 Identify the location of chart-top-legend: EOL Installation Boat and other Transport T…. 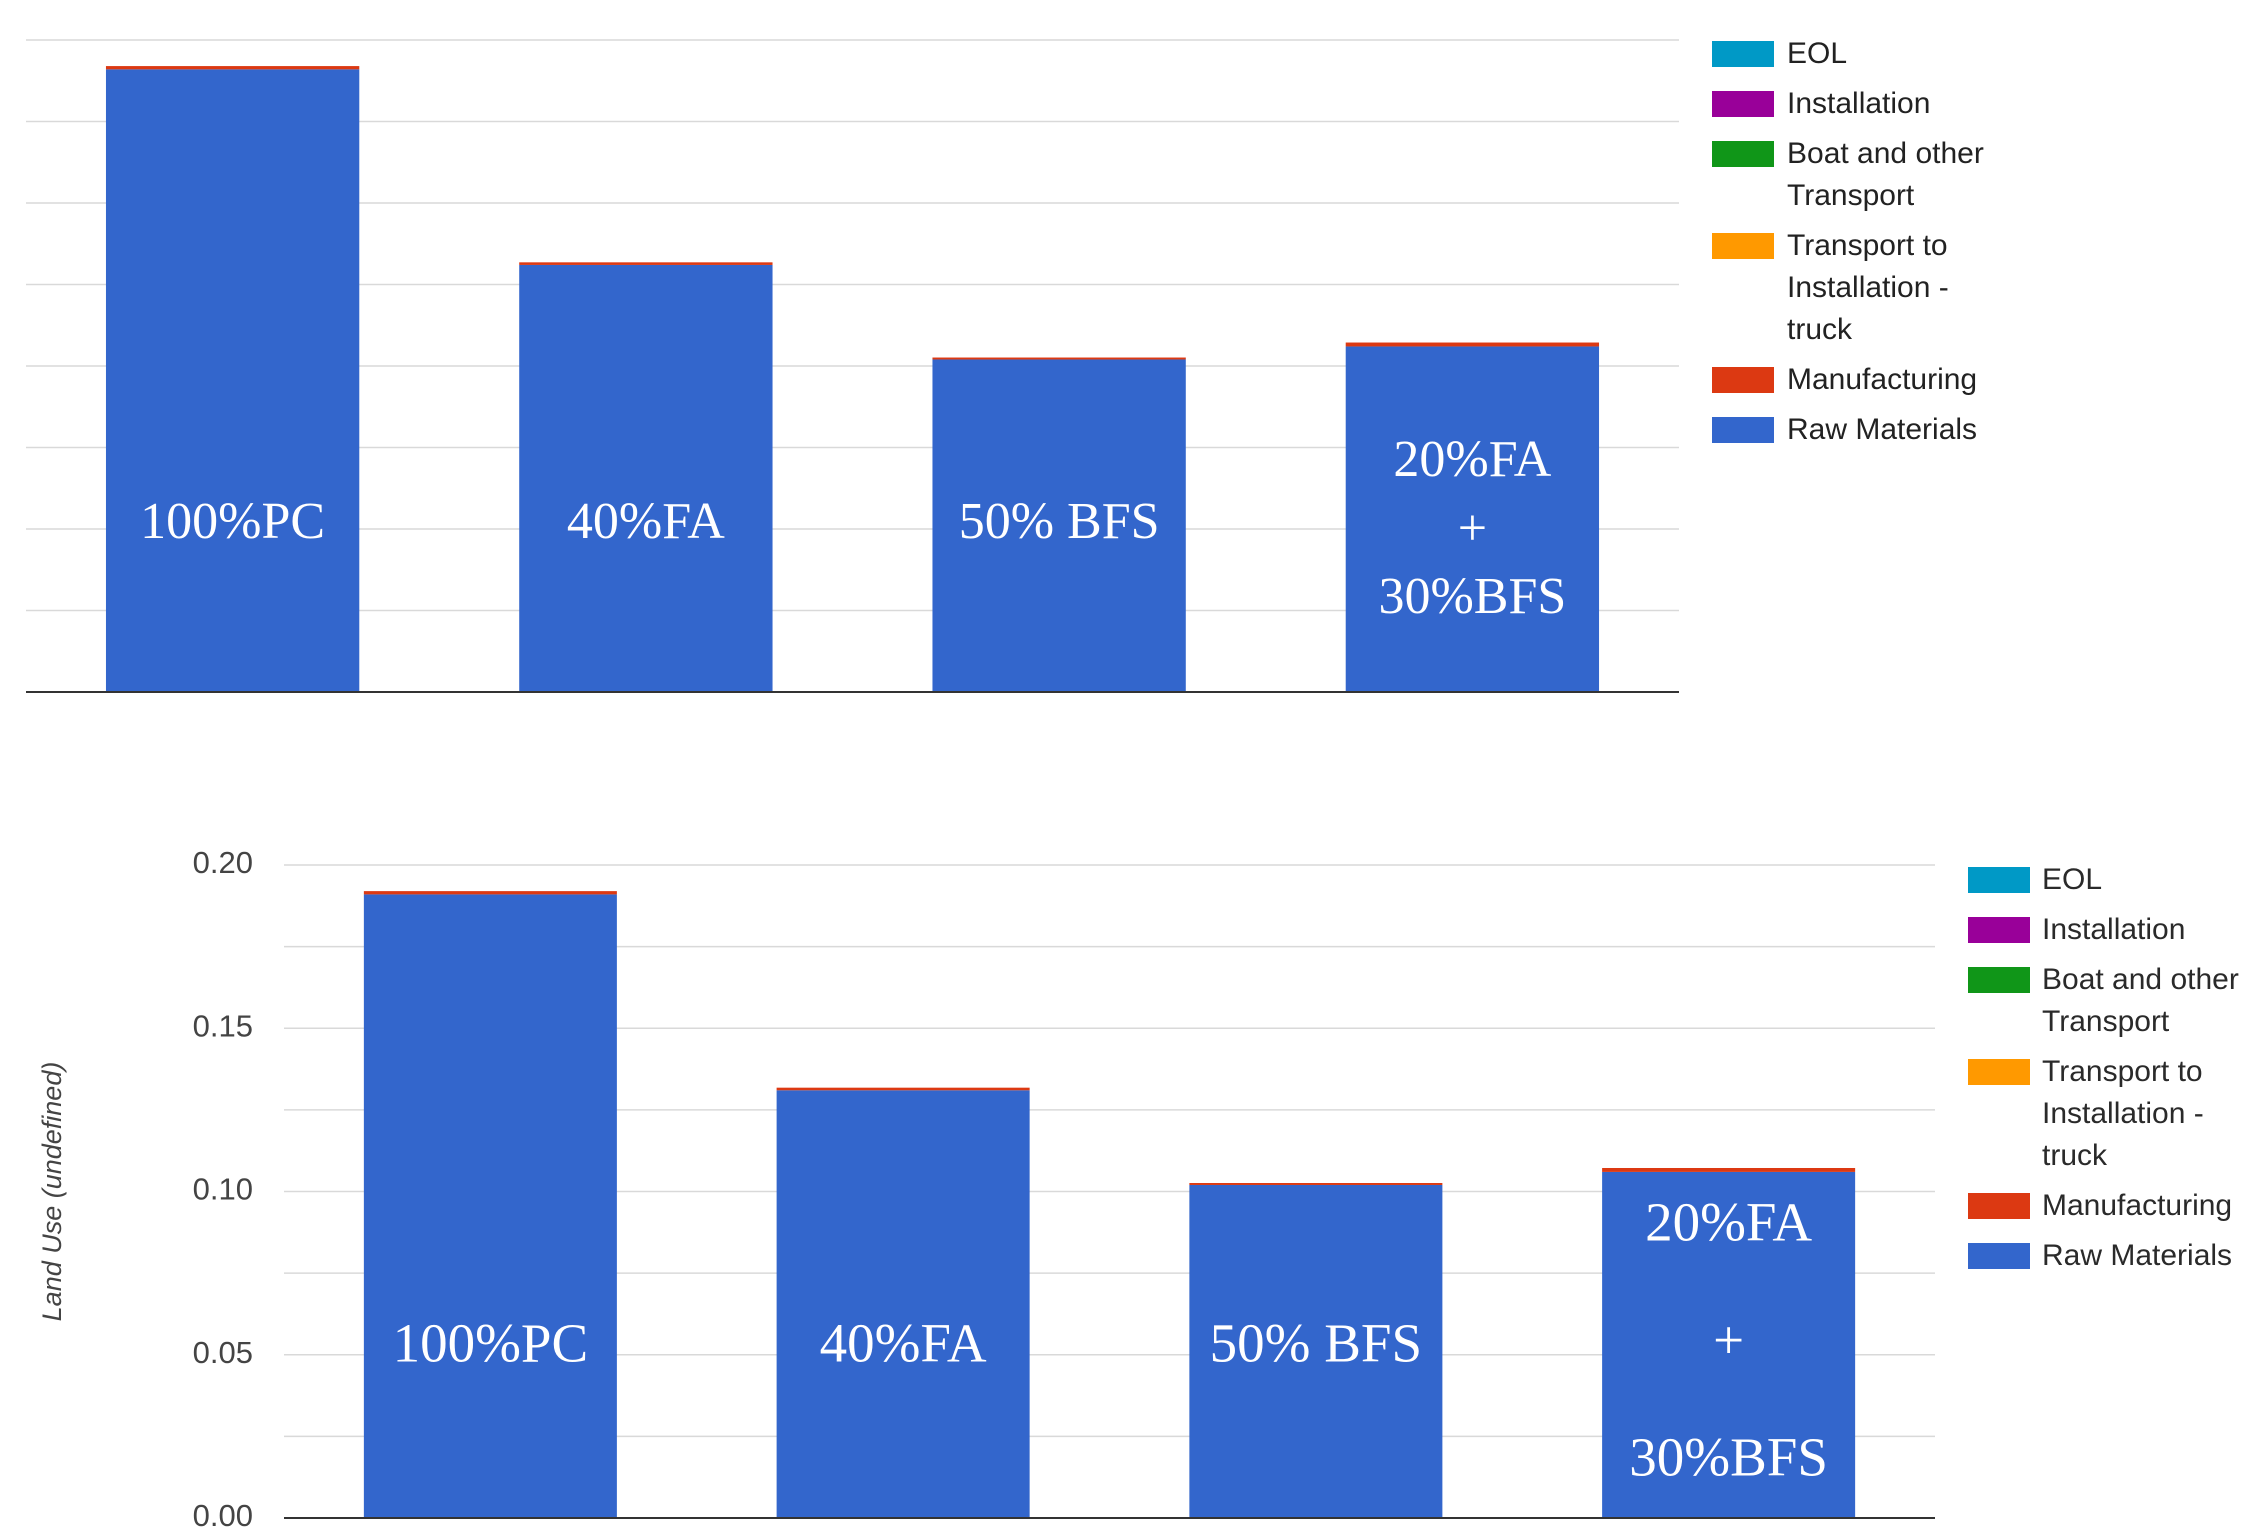
(1857, 246).